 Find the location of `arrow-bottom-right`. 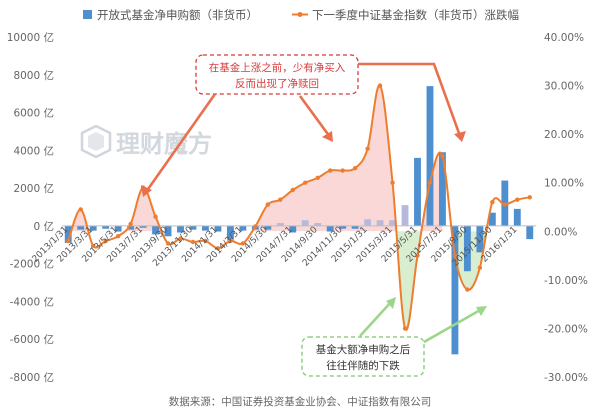

arrow-bottom-right is located at coordinates (453, 325).